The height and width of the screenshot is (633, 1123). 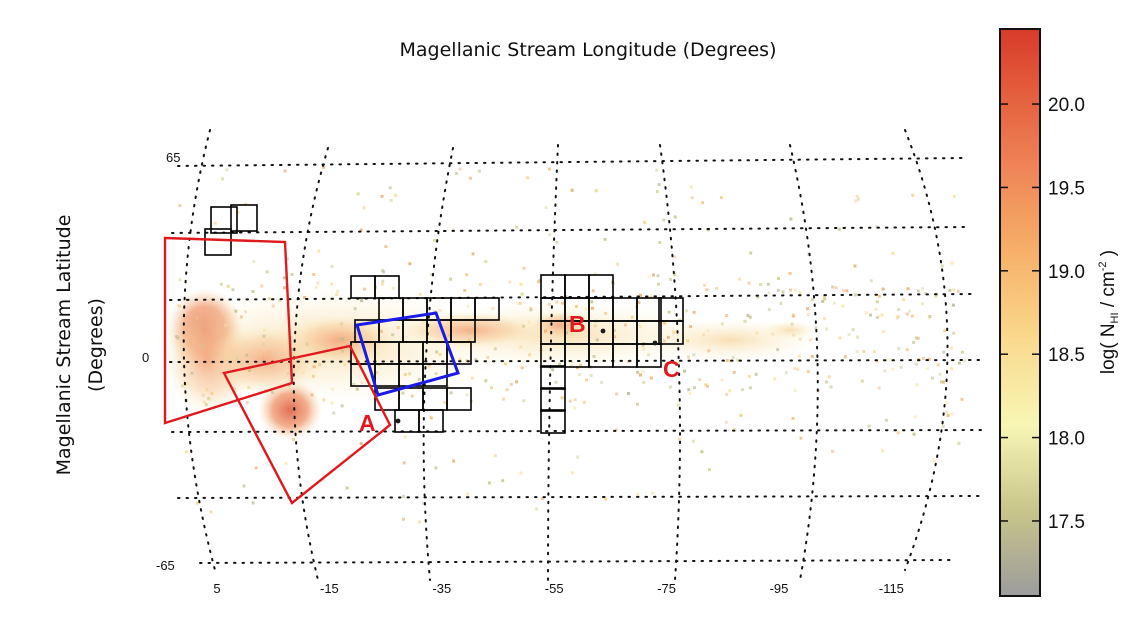 I want to click on lon-line-m105, so click(x=926, y=350).